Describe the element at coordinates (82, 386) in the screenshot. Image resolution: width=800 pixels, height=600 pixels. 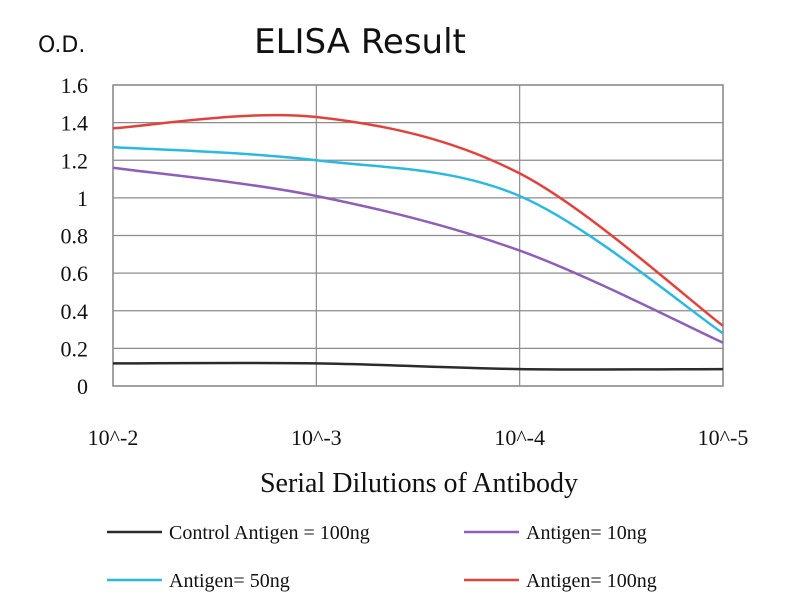
I see `y-tick-label: 0` at that location.